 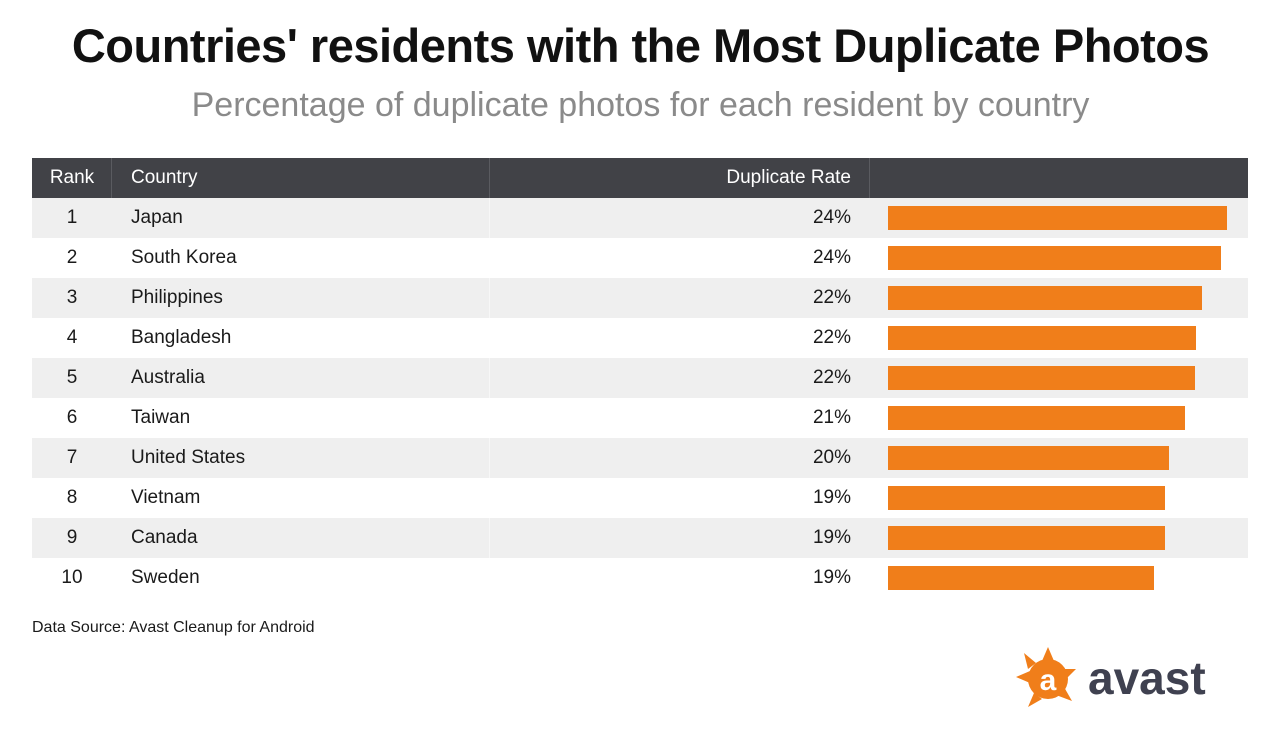 What do you see at coordinates (788, 177) in the screenshot?
I see `header-duplicate-rate: Duplicate Rate` at bounding box center [788, 177].